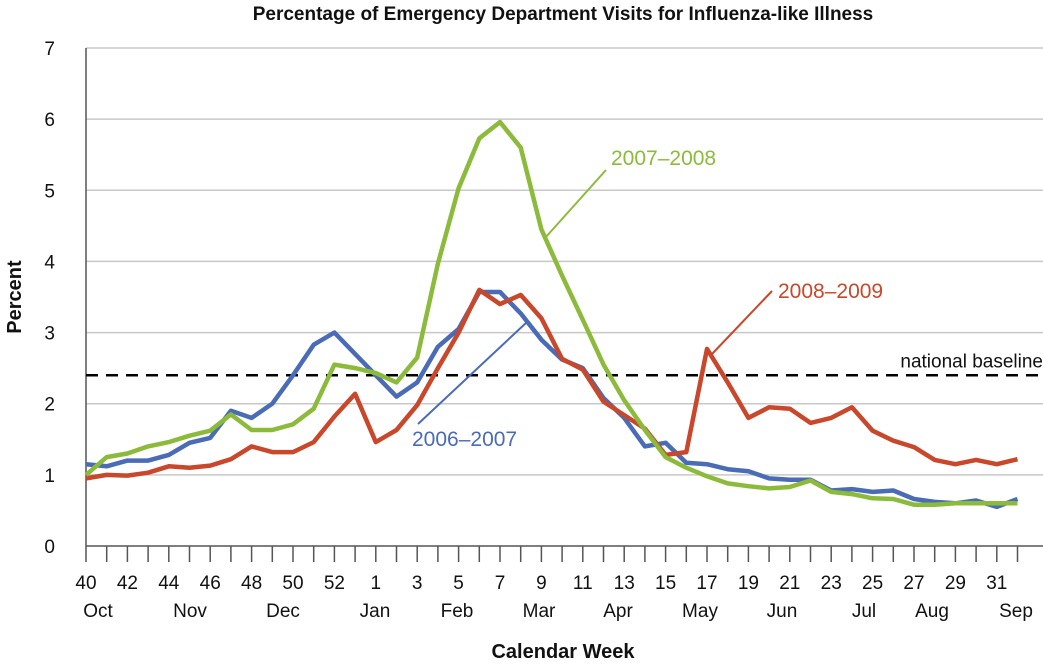  I want to click on month-label: Feb, so click(457, 611).